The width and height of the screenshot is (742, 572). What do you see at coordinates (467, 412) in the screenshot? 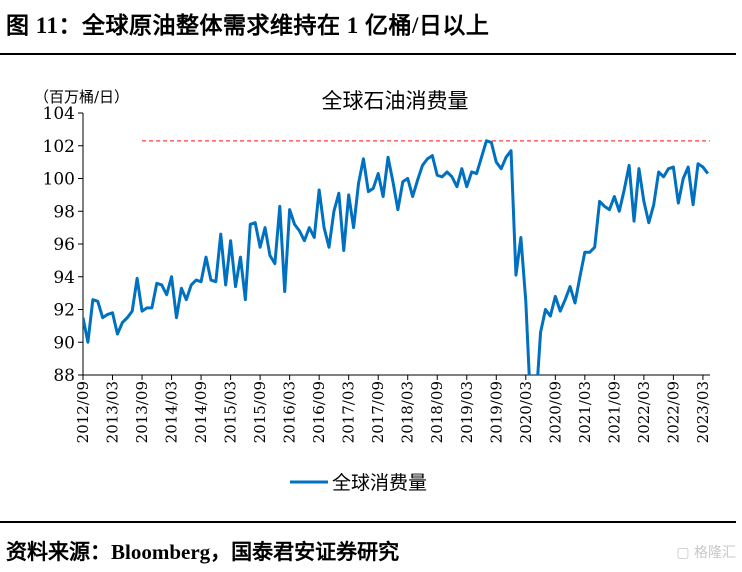
I see `x-tick-label: 2019/03` at bounding box center [467, 412].